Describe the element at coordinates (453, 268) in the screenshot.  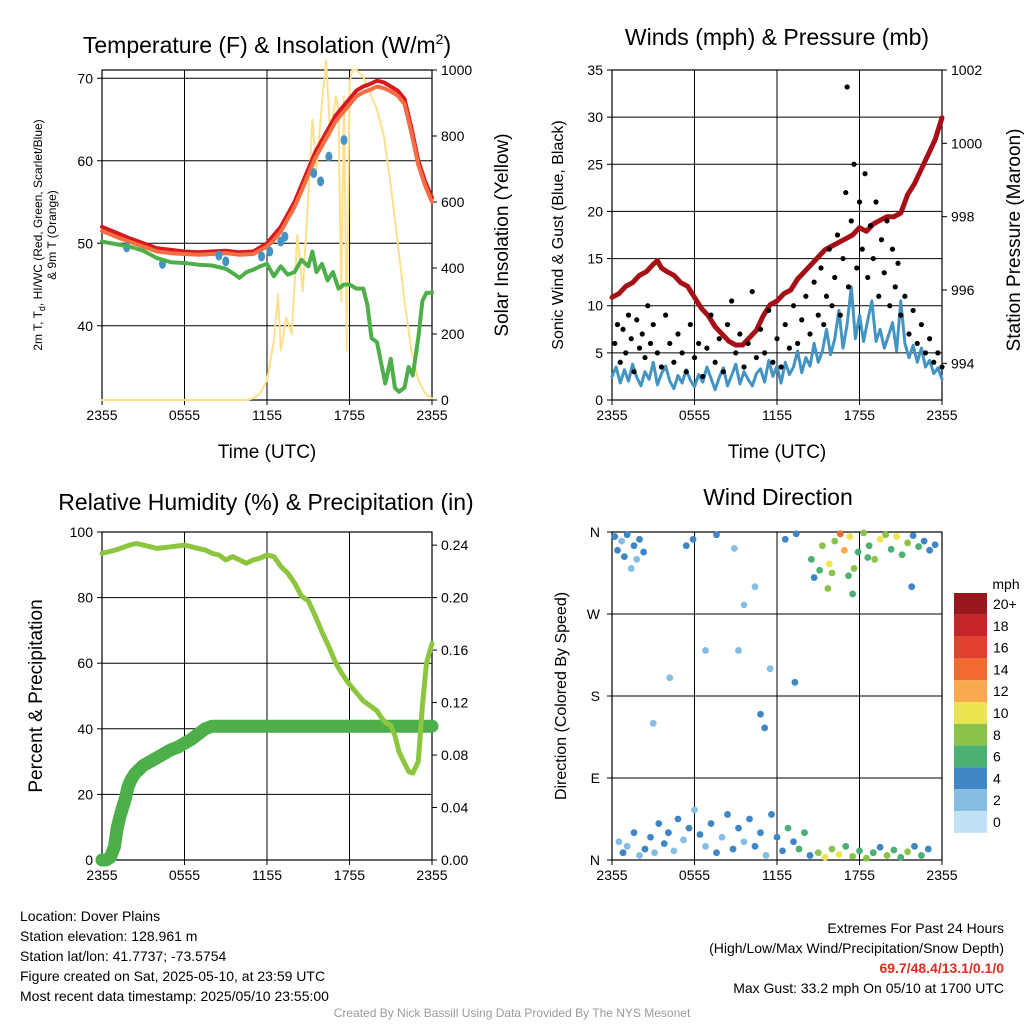
I see `y-right-tick-label: 400` at that location.